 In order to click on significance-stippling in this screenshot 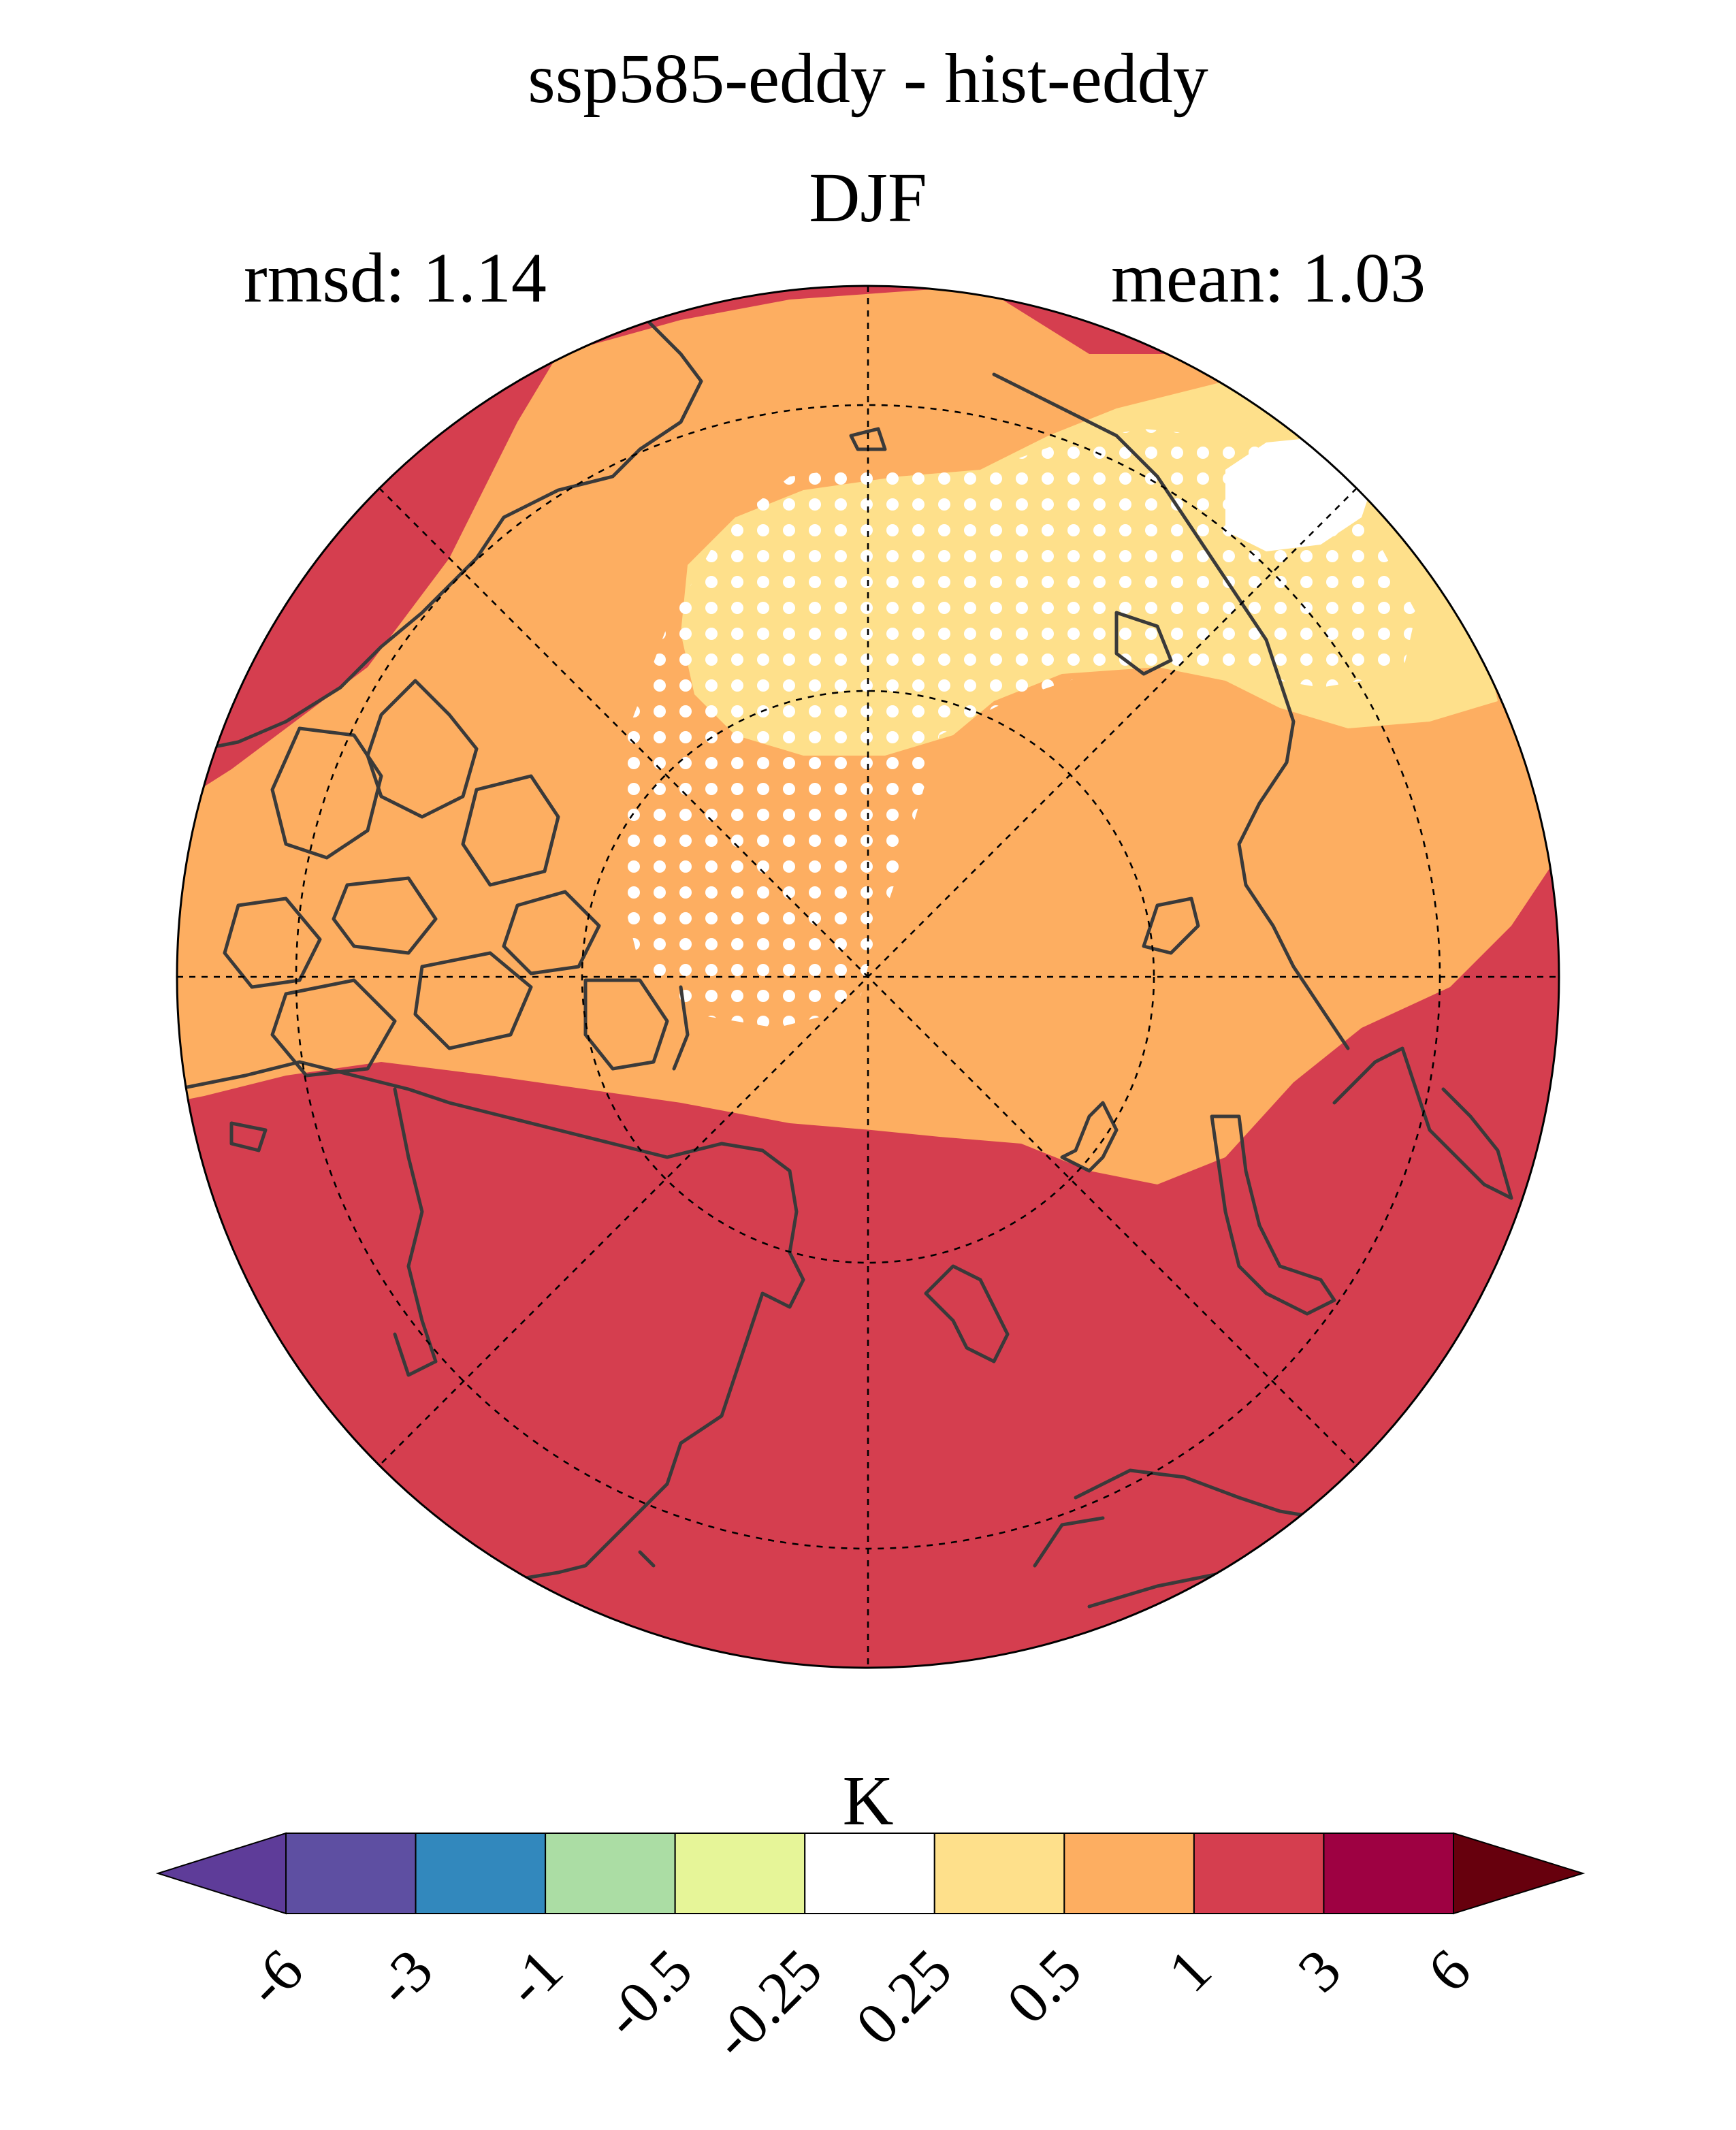, I will do `click(1014, 728)`.